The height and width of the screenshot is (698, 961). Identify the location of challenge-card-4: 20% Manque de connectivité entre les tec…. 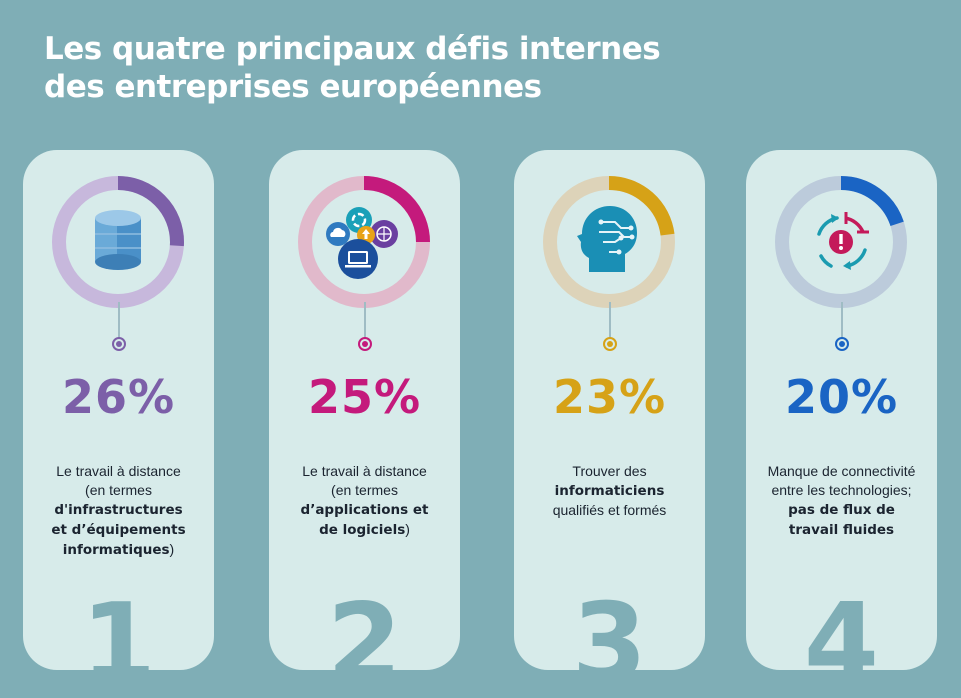
(841, 410).